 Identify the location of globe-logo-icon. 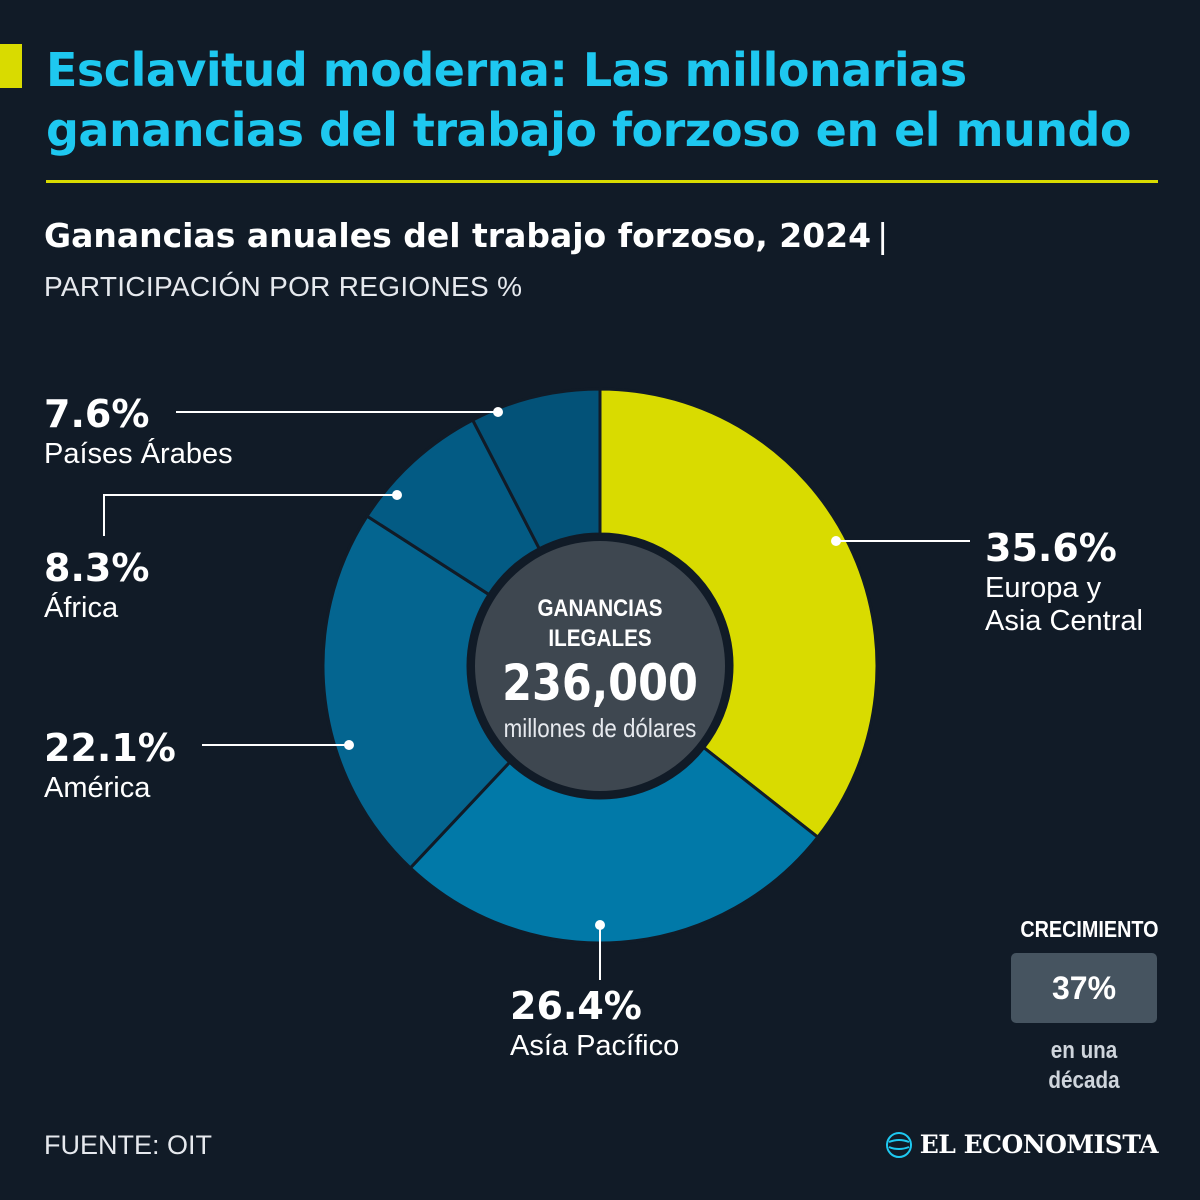
(898, 1144).